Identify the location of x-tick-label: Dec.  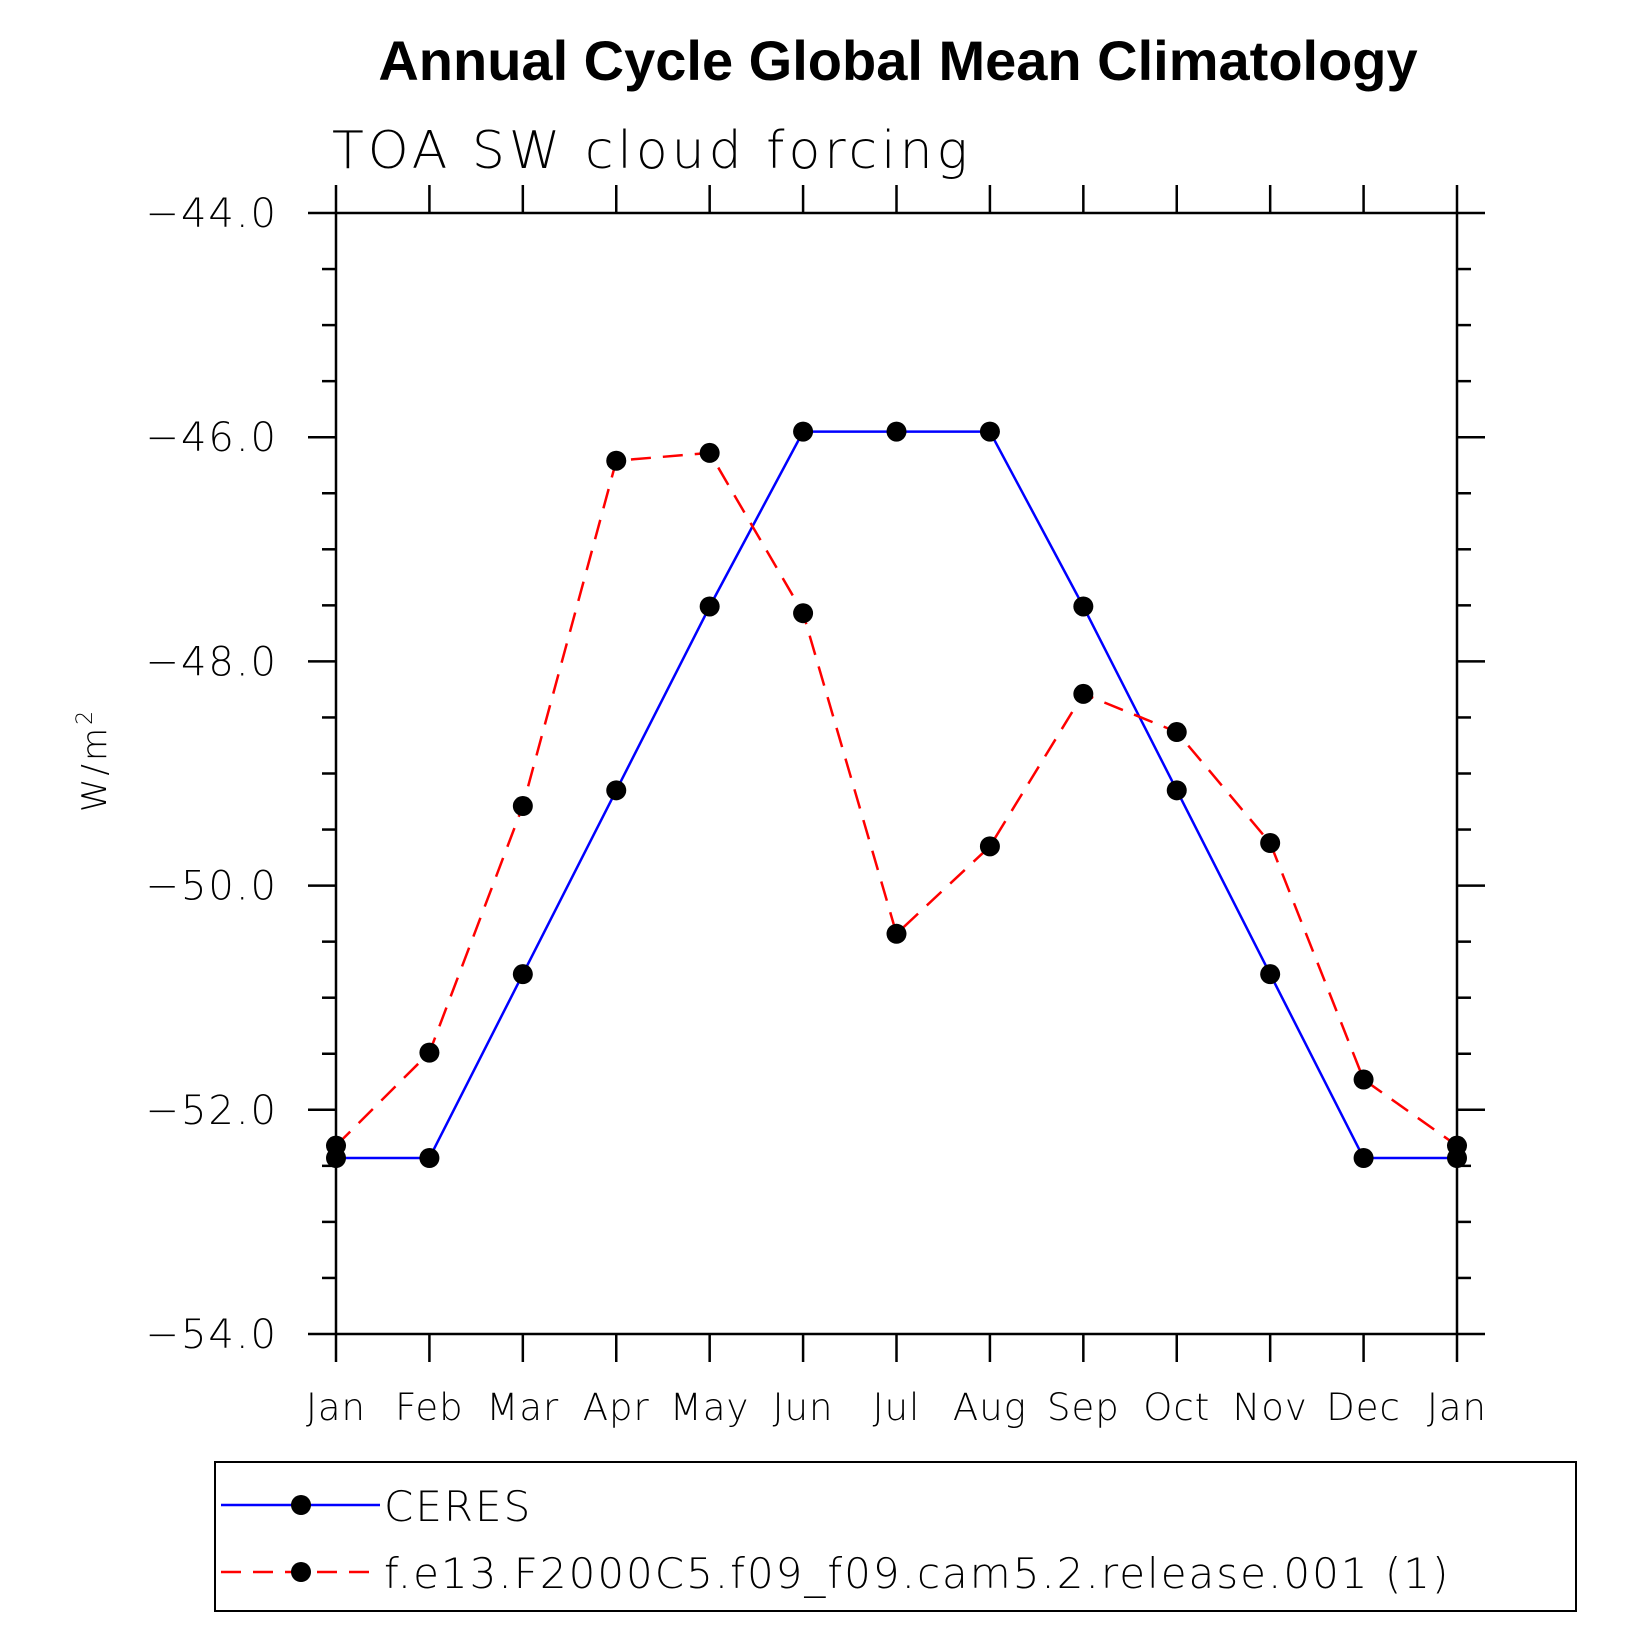
(1363, 1407).